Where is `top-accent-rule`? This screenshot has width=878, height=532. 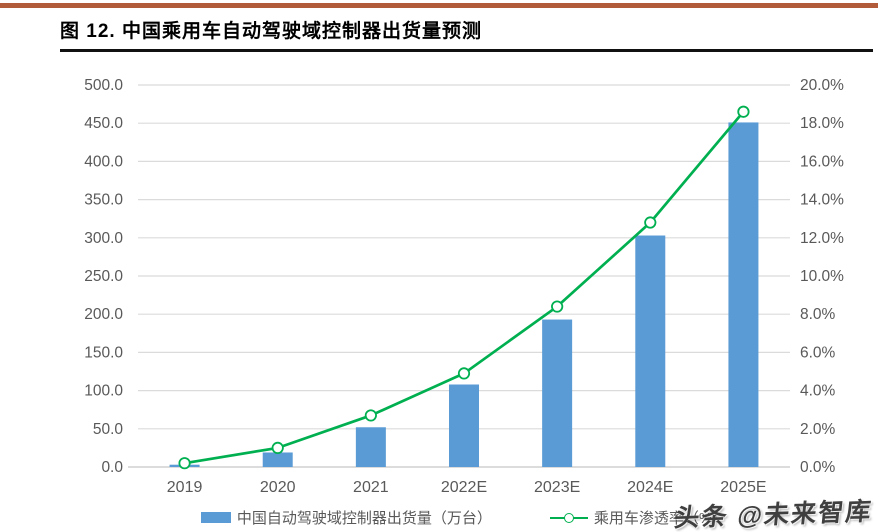
top-accent-rule is located at coordinates (439, 5).